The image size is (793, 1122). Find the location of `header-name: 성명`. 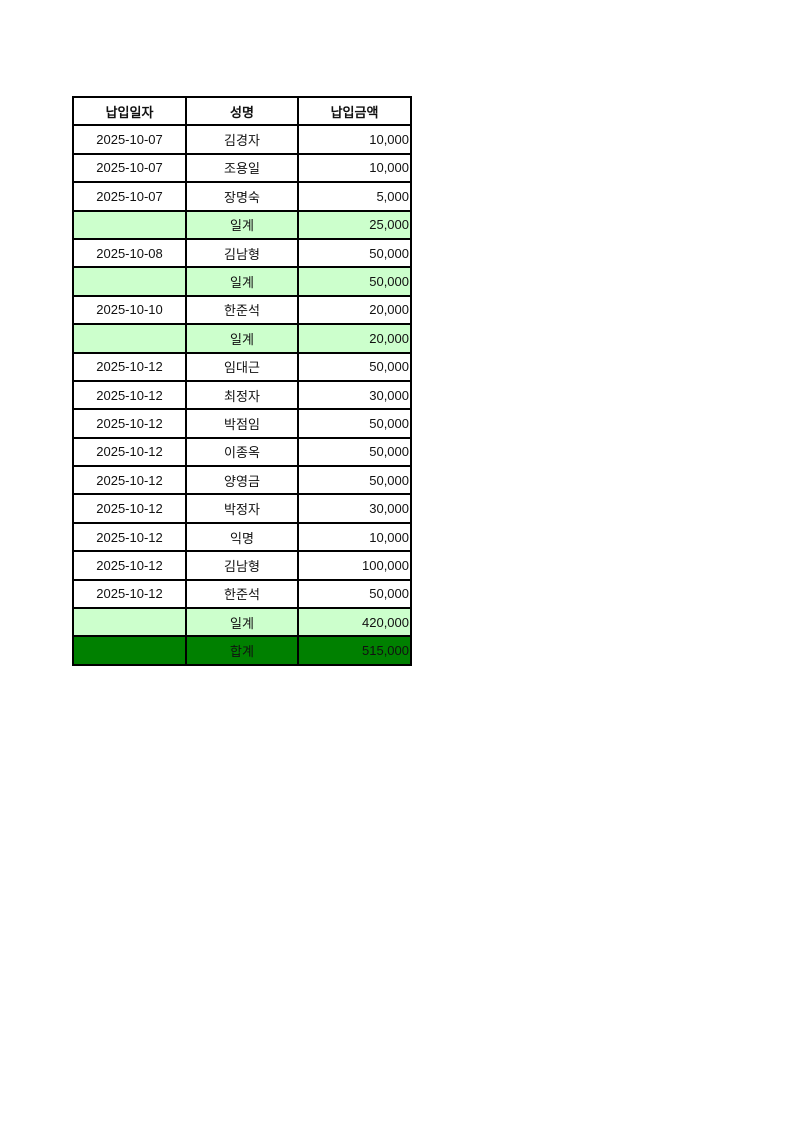

header-name: 성명 is located at coordinates (242, 111).